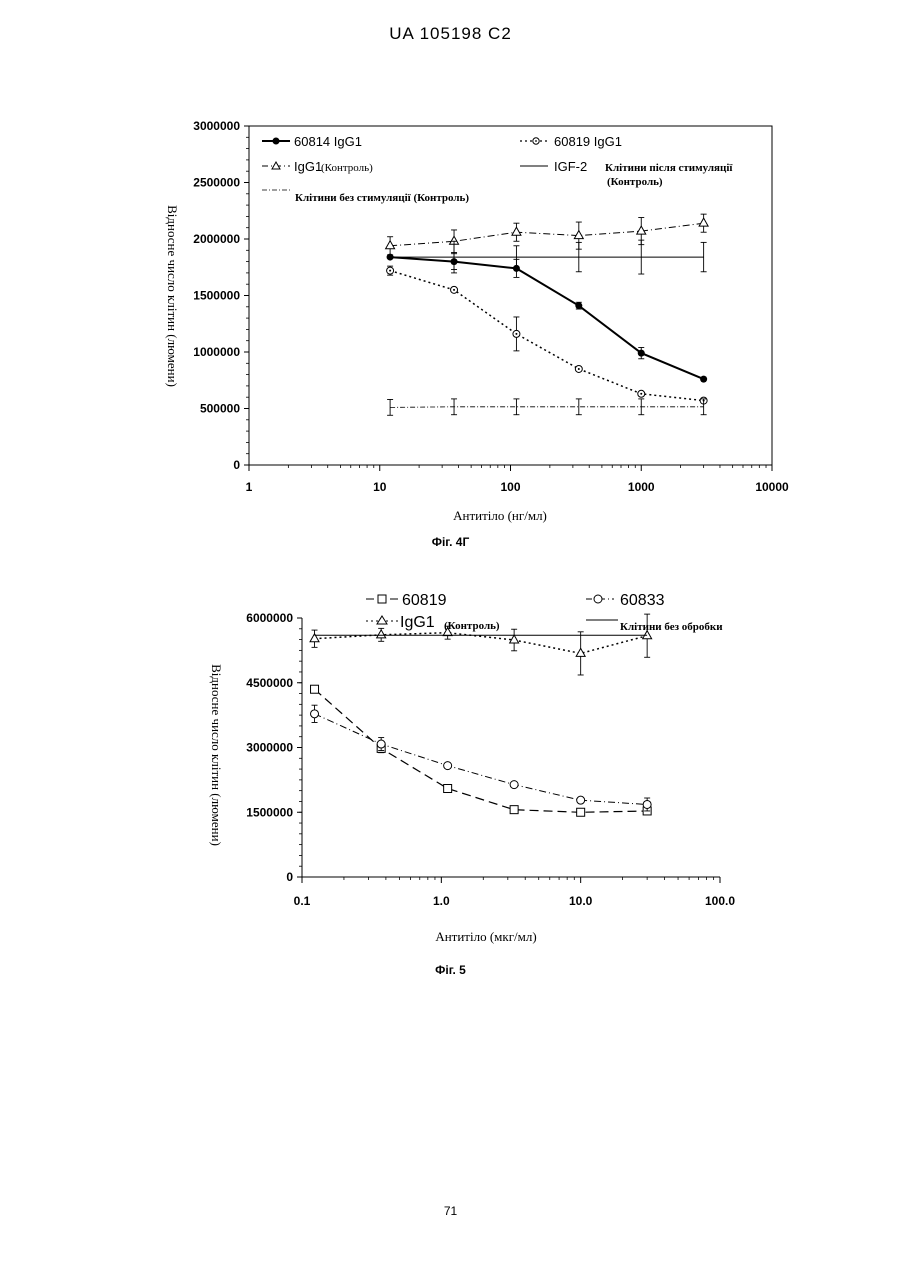 This screenshot has width=901, height=1273. I want to click on legend-entry-igg1: IgG1 (Контроль), so click(433, 623).